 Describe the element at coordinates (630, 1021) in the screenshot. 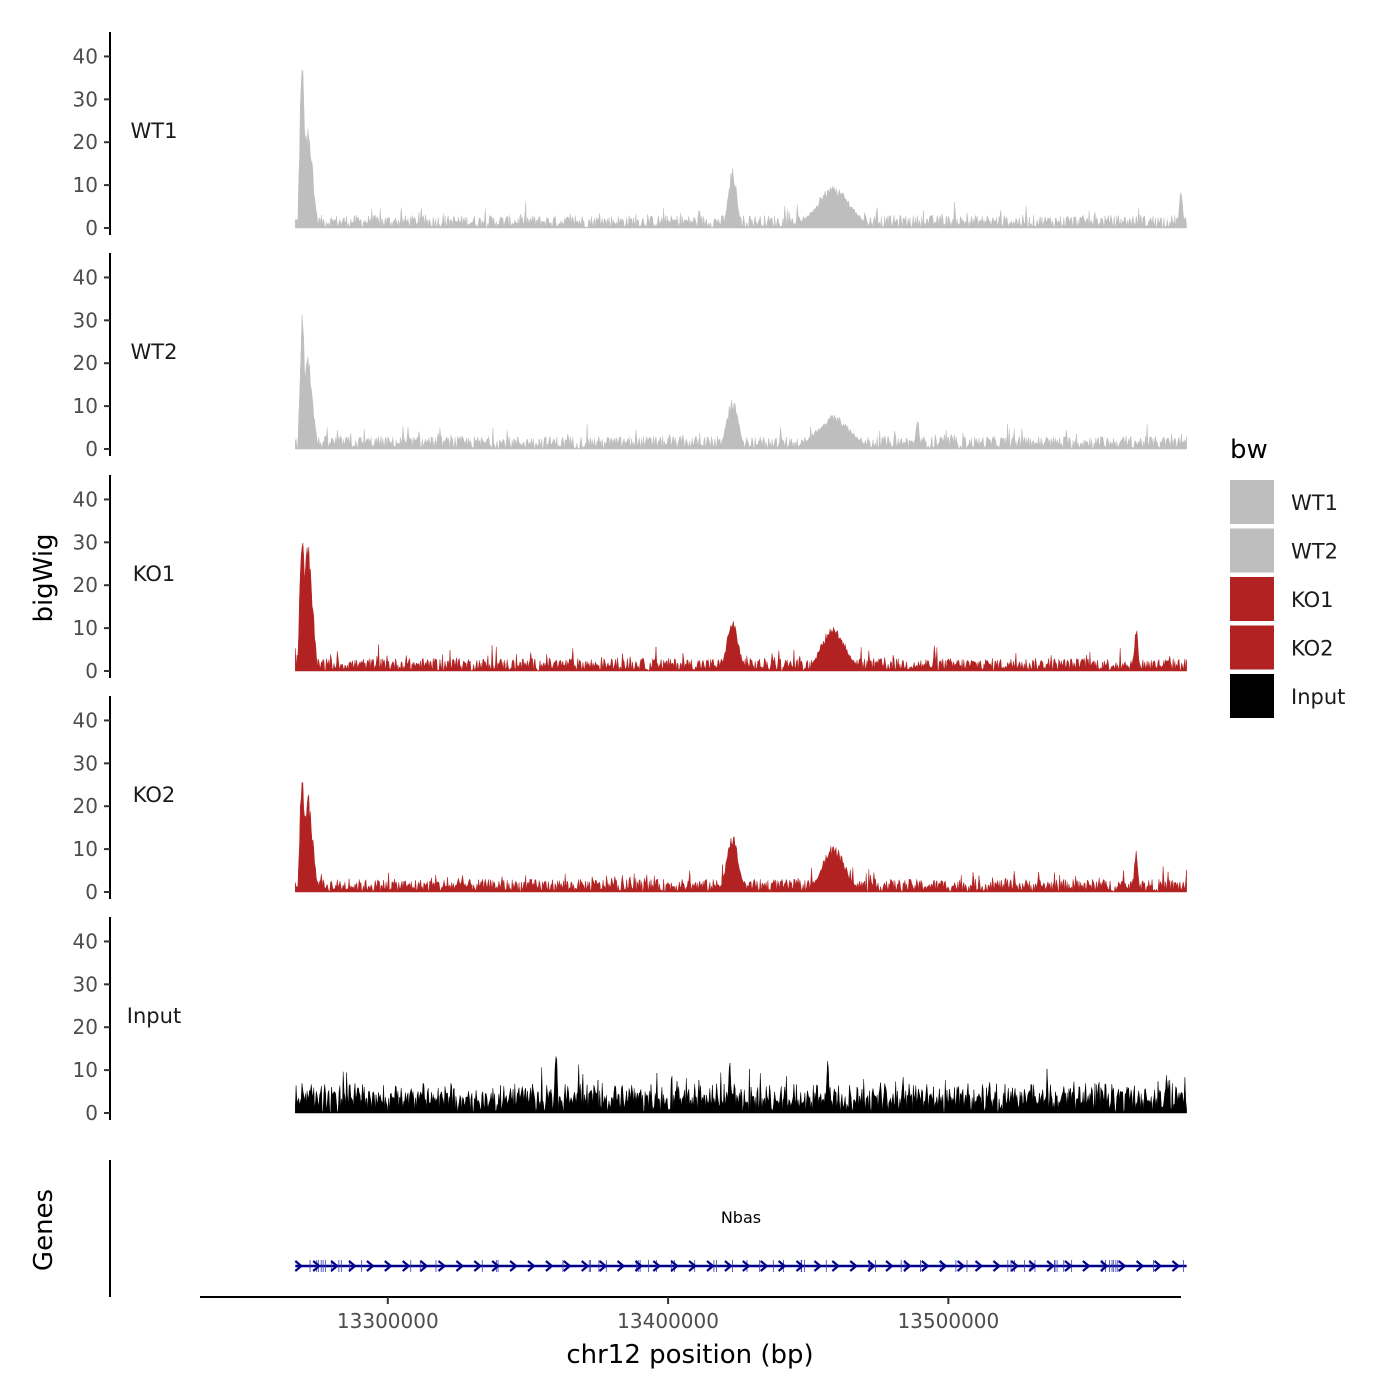

I see `track-input: 0 10 20 30 40 Input` at that location.